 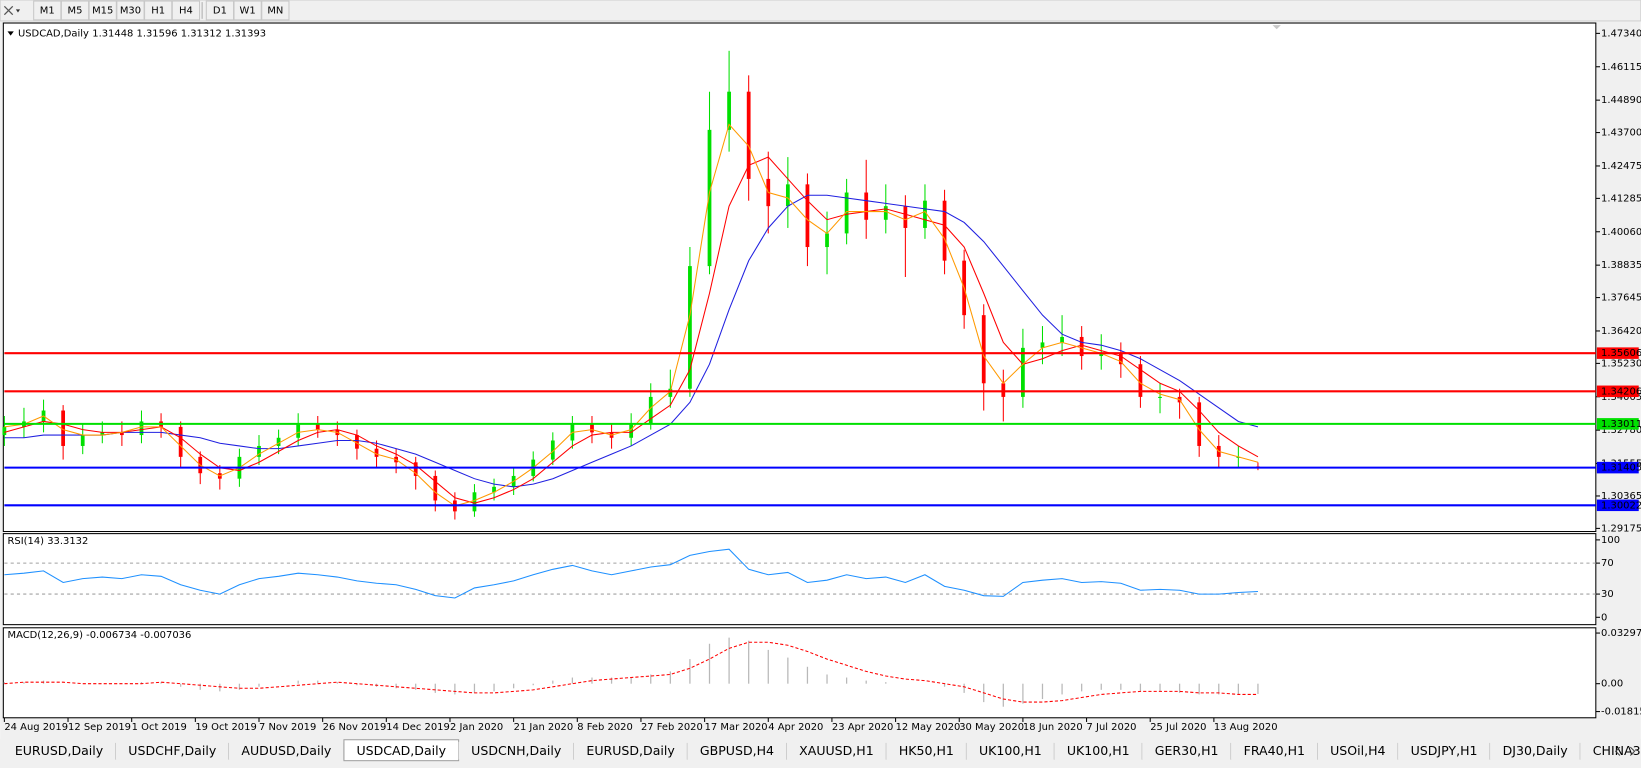 I want to click on x-tick-label: 7 Jul 2020, so click(x=1112, y=727).